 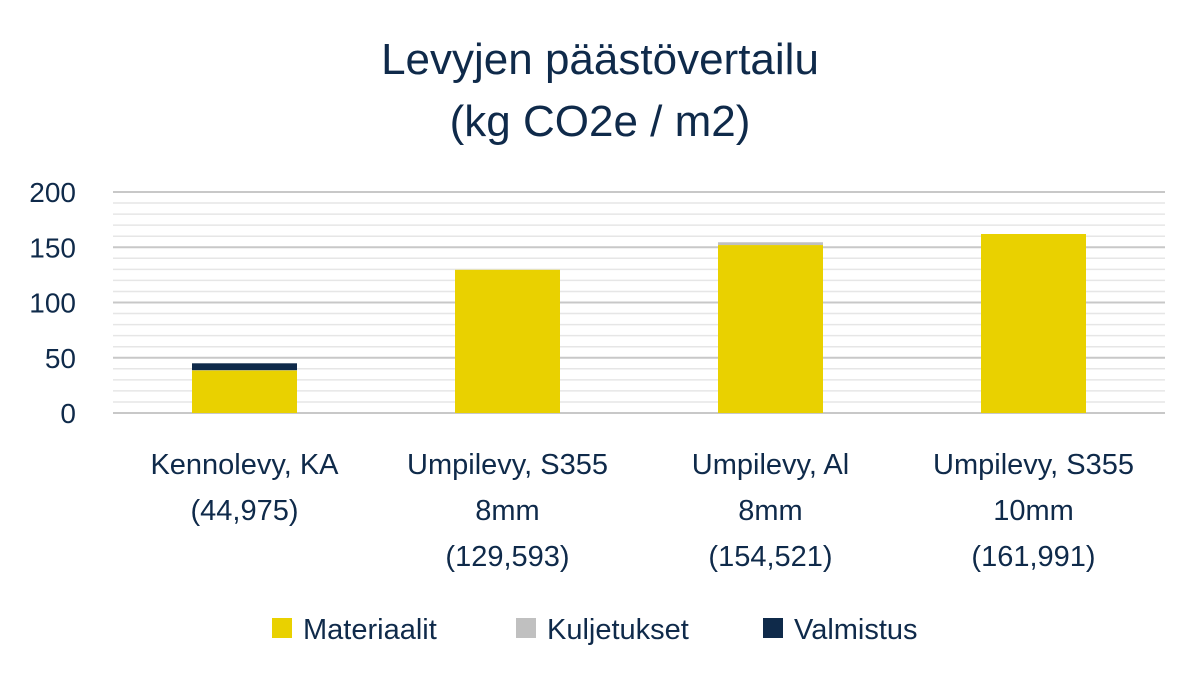 What do you see at coordinates (773, 628) in the screenshot?
I see `legend-swatch-valmistus` at bounding box center [773, 628].